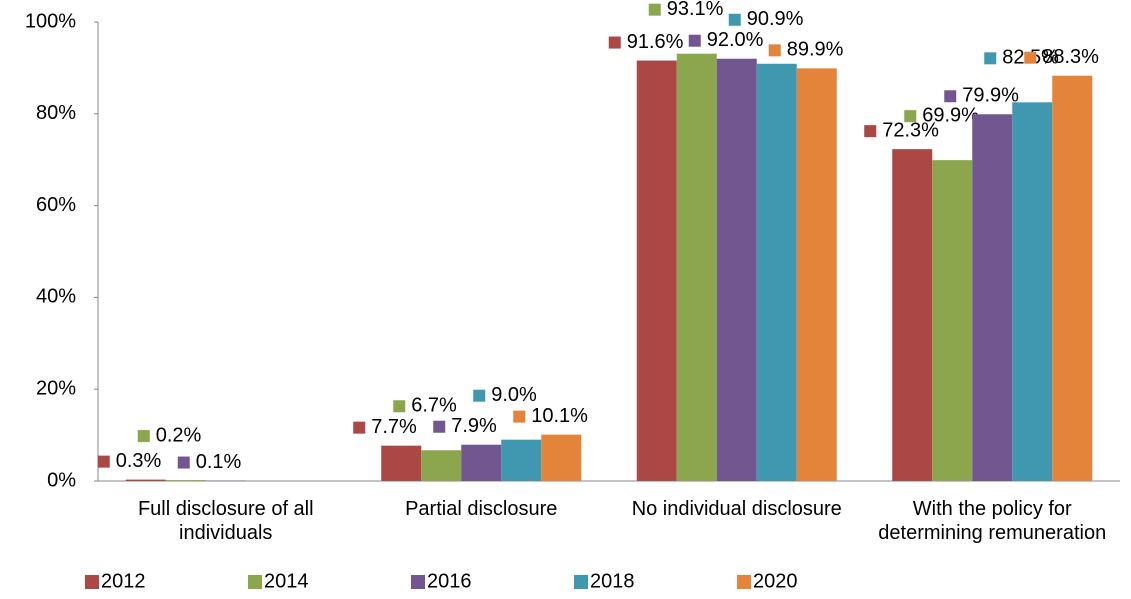 This screenshot has height=599, width=1131. I want to click on value-label: 88.3%, so click(1070, 57).